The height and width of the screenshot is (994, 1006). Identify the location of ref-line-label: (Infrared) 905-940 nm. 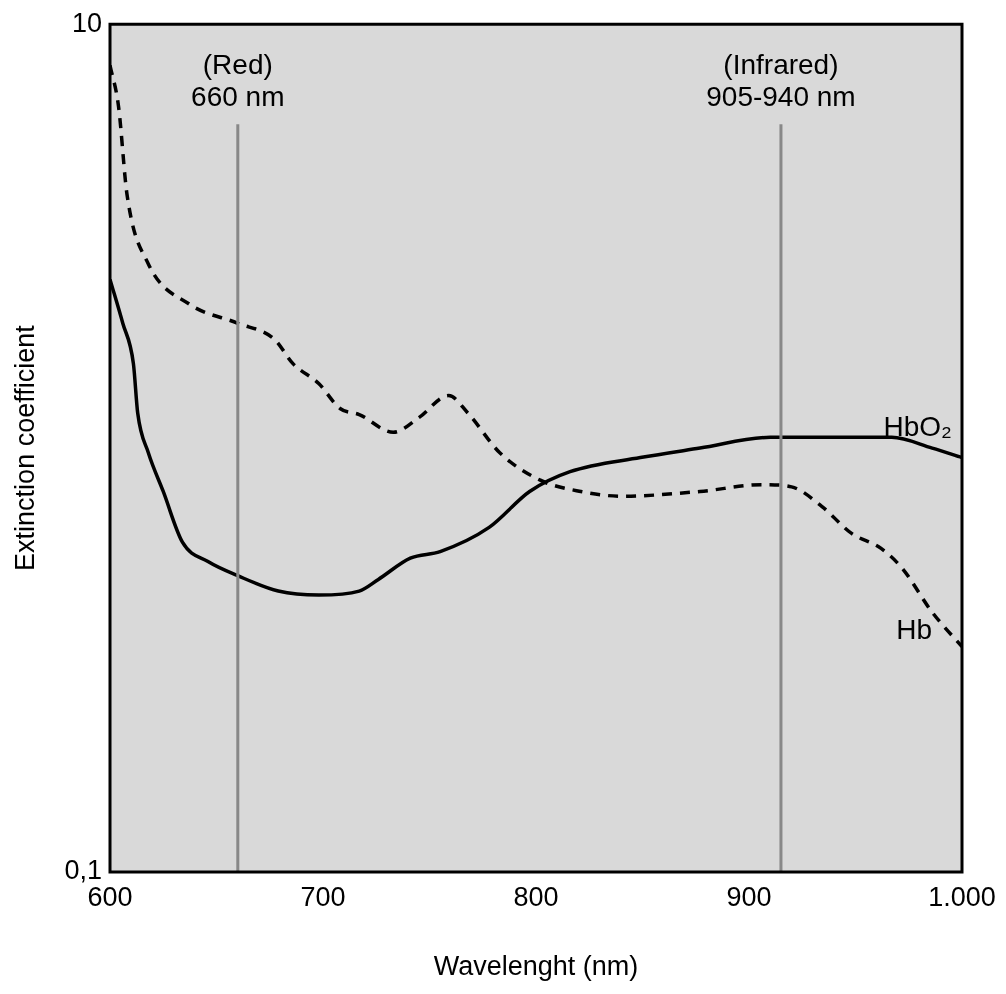
(781, 81).